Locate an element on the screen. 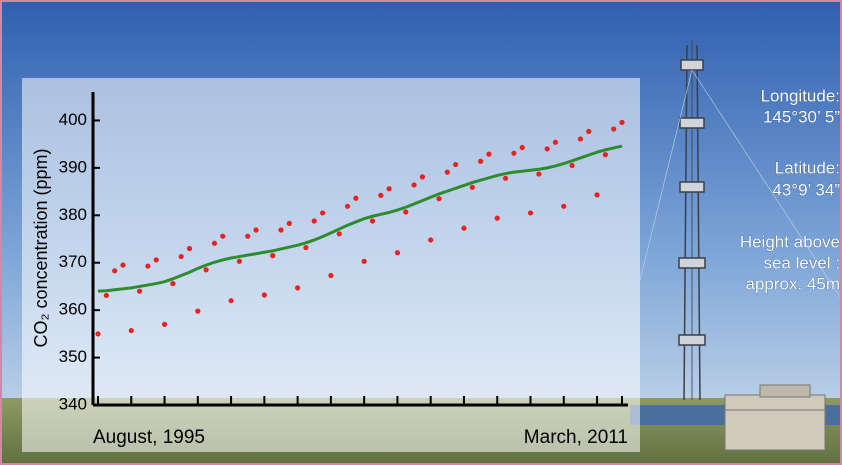 The image size is (842, 465). y-tick-label: 350 is located at coordinates (73, 356).